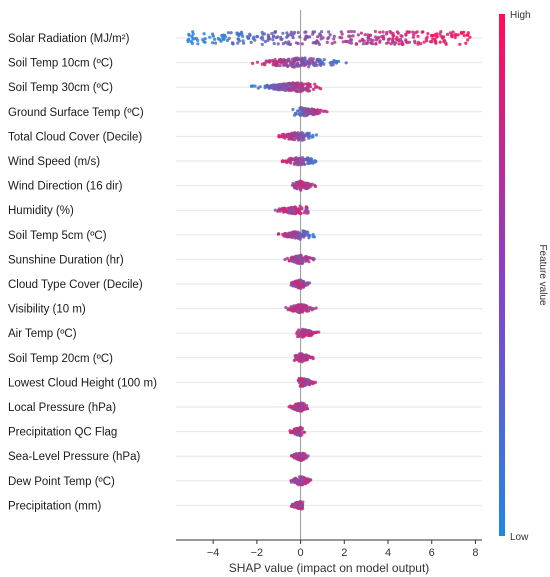 The width and height of the screenshot is (550, 577). I want to click on x-tick-label: −2, so click(257, 553).